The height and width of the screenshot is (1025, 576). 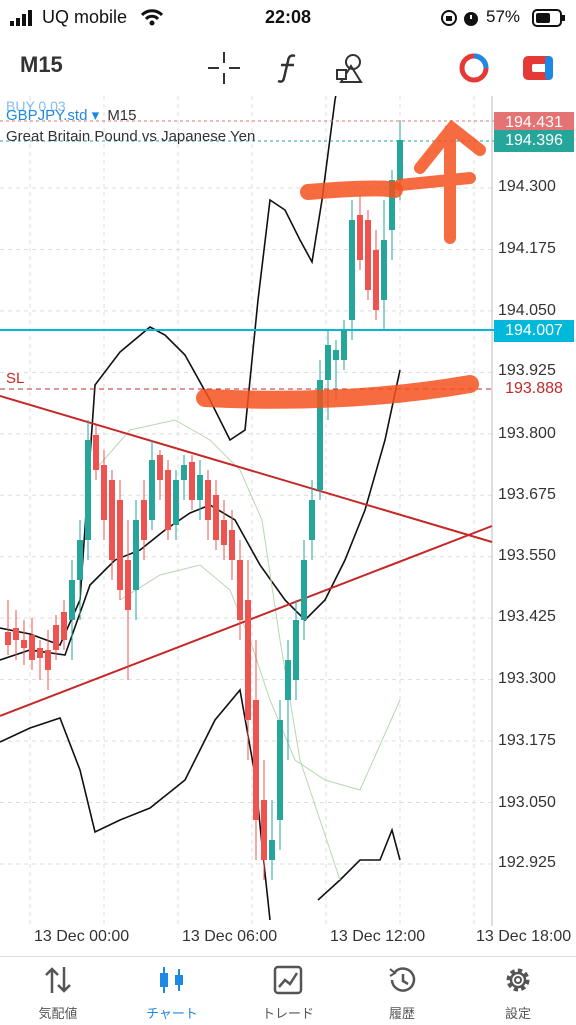 I want to click on settings-icon, so click(x=518, y=980).